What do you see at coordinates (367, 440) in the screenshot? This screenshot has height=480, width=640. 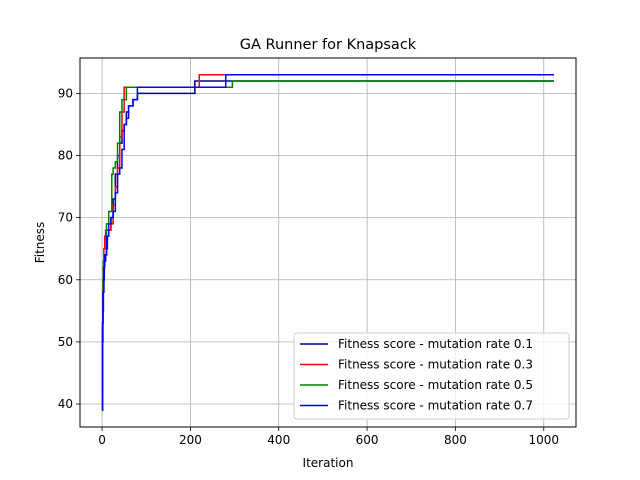 I see `x-tick-label: 600` at bounding box center [367, 440].